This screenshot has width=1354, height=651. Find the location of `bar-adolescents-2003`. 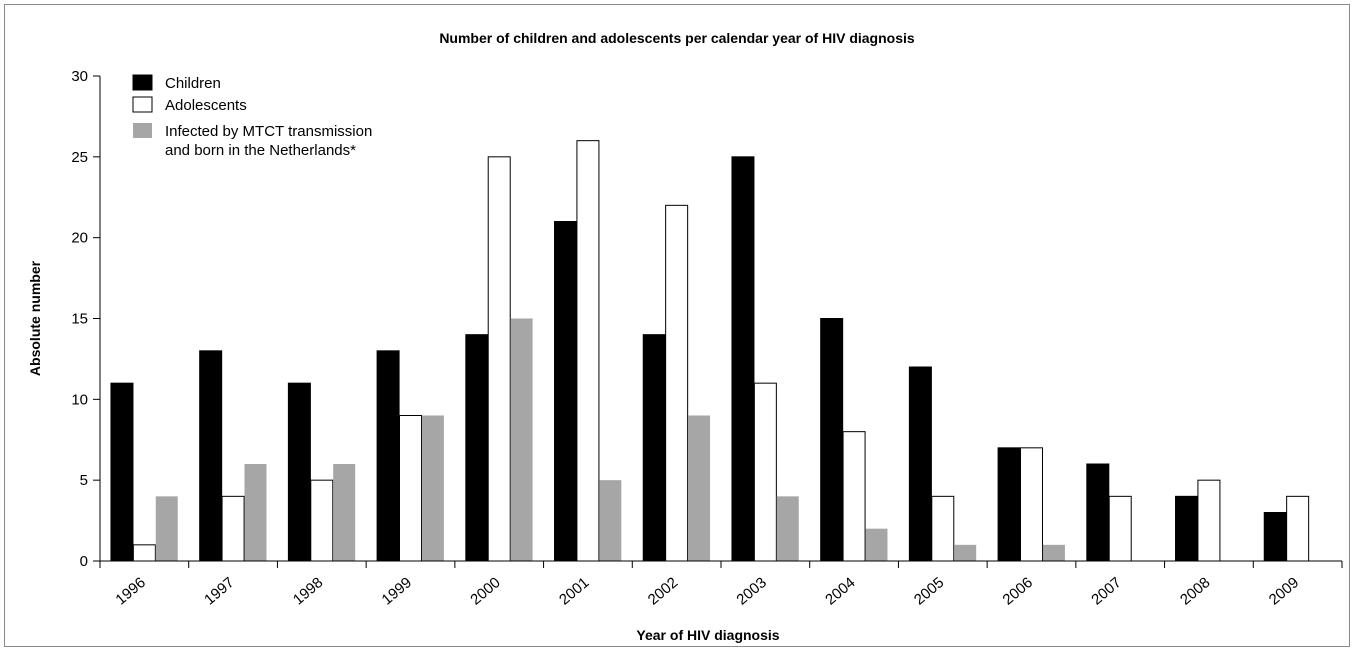

bar-adolescents-2003 is located at coordinates (765, 472).